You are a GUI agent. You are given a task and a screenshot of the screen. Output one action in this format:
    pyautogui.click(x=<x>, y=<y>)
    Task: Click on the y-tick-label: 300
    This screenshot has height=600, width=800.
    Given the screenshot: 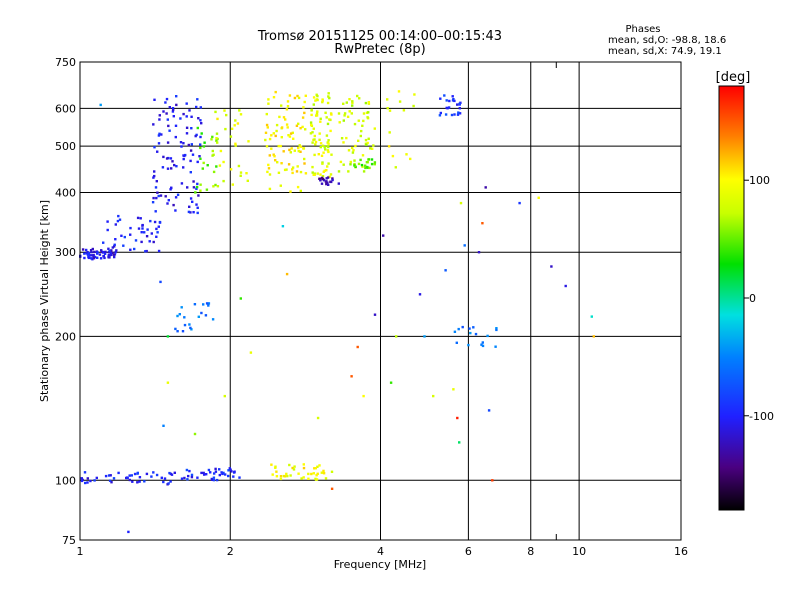 What is the action you would take?
    pyautogui.click(x=65, y=252)
    